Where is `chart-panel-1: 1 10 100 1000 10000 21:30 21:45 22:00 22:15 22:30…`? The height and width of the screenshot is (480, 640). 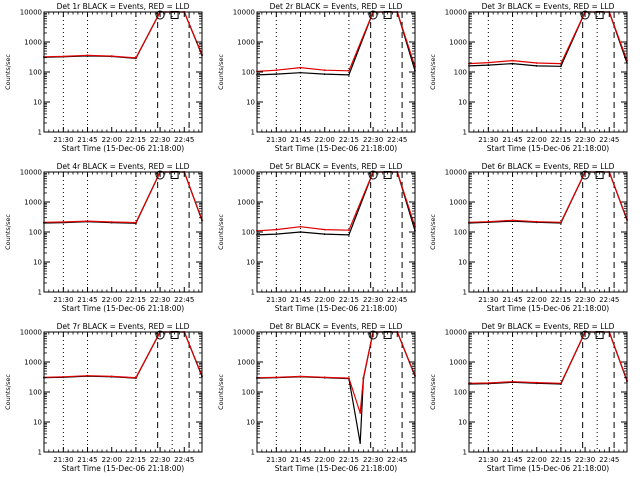
chart-panel-1: 1 10 100 1000 10000 21:30 21:45 22:00 22:15 22:30… is located at coordinates (103, 77).